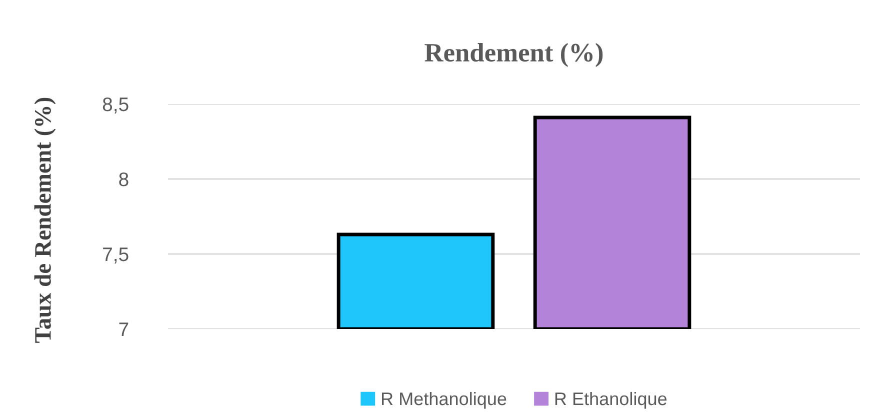  I want to click on chart-title: Rendement (%), so click(513, 55).